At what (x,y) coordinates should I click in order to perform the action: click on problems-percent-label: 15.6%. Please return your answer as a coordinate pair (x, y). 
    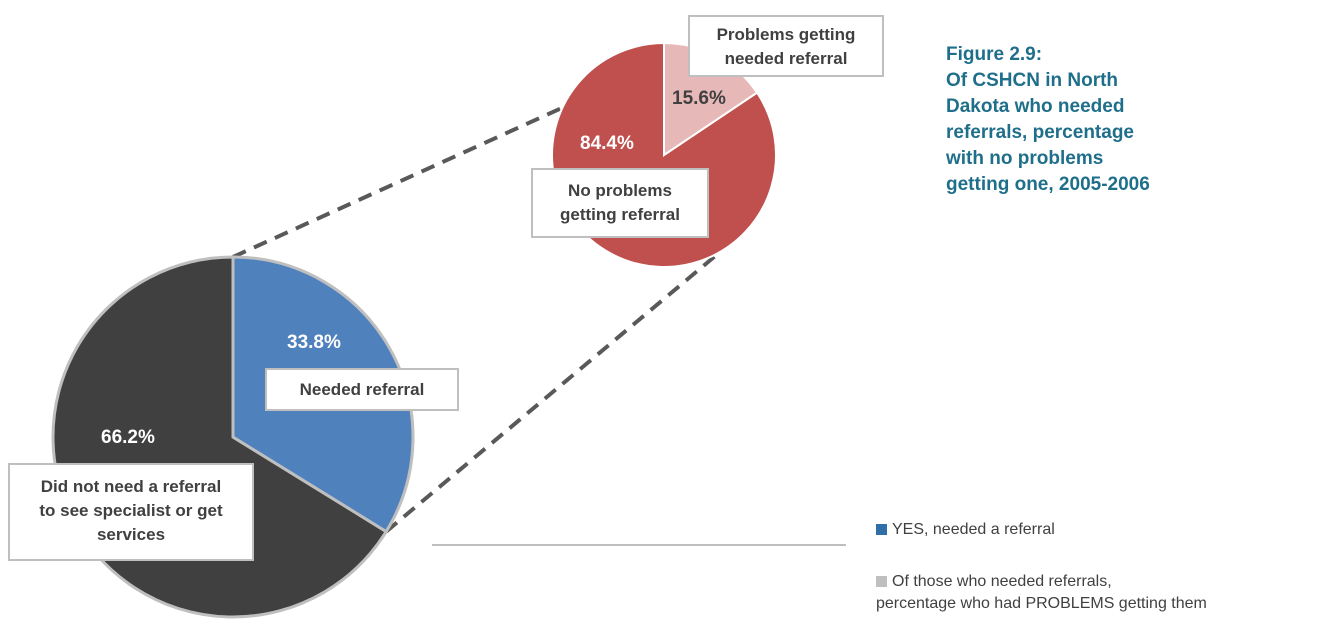
    Looking at the image, I should click on (699, 98).